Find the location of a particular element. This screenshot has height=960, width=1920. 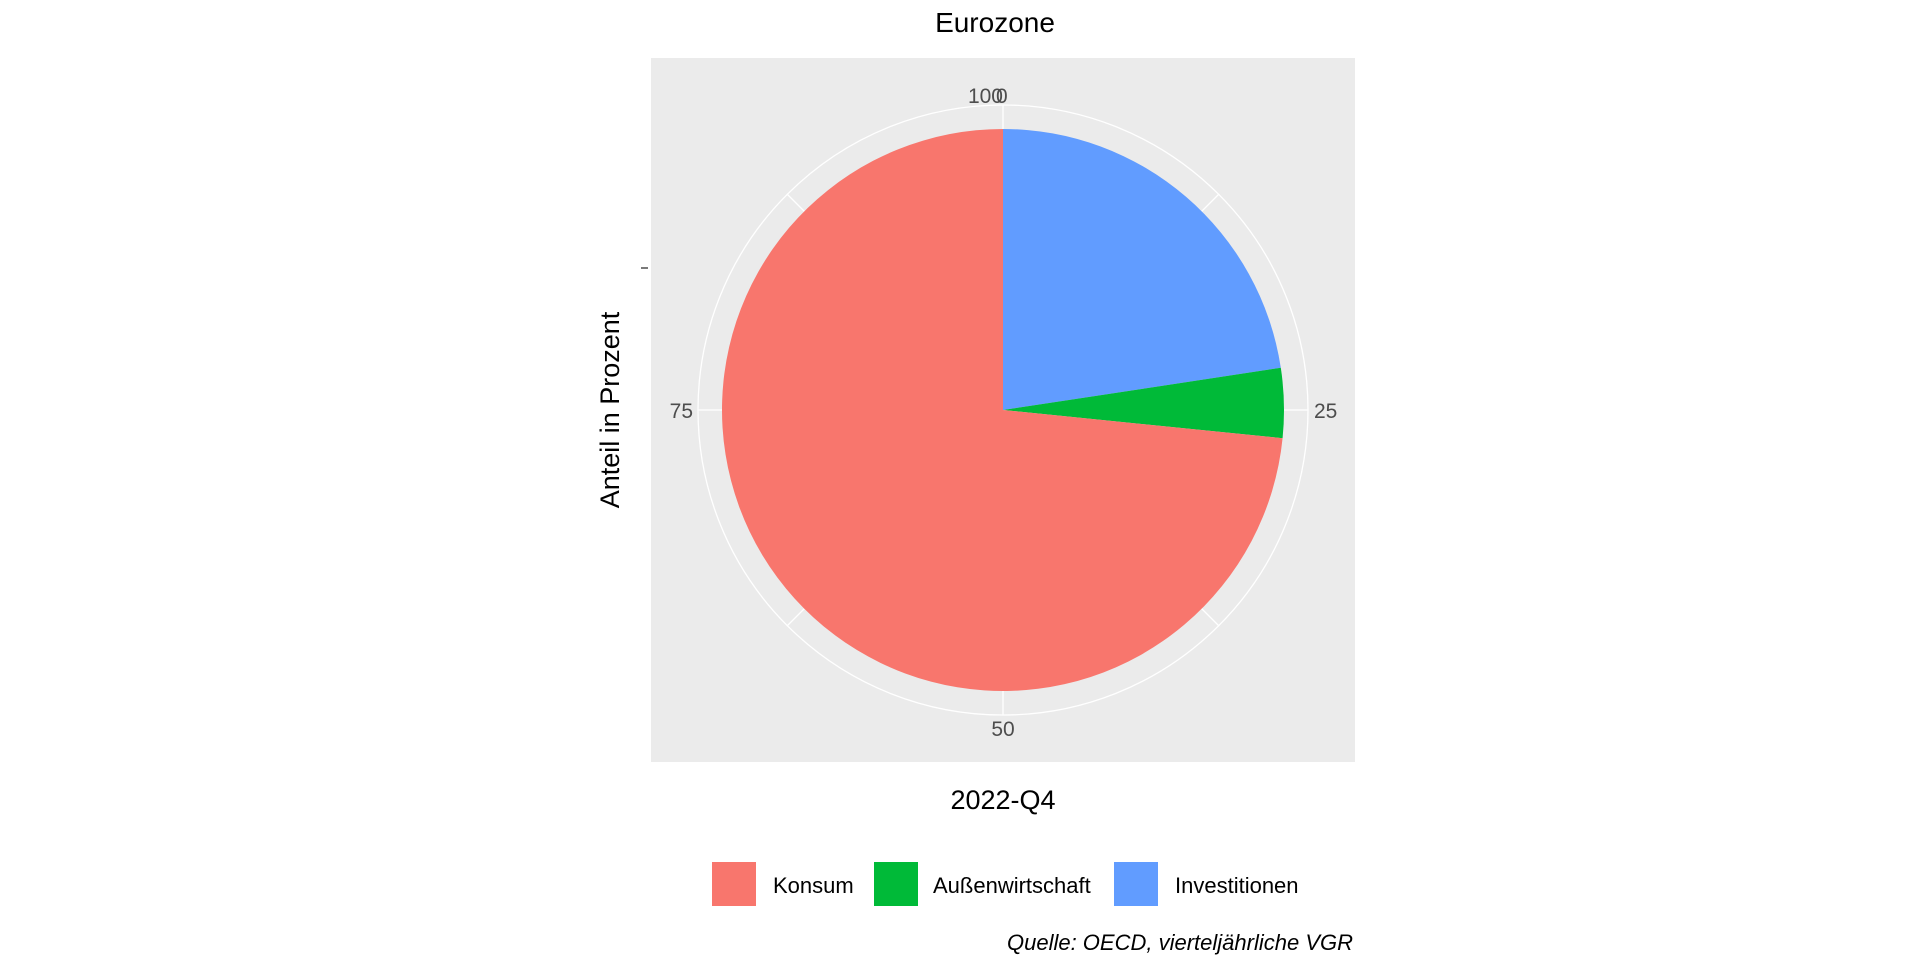

tick-label-100: 100 is located at coordinates (985, 96).